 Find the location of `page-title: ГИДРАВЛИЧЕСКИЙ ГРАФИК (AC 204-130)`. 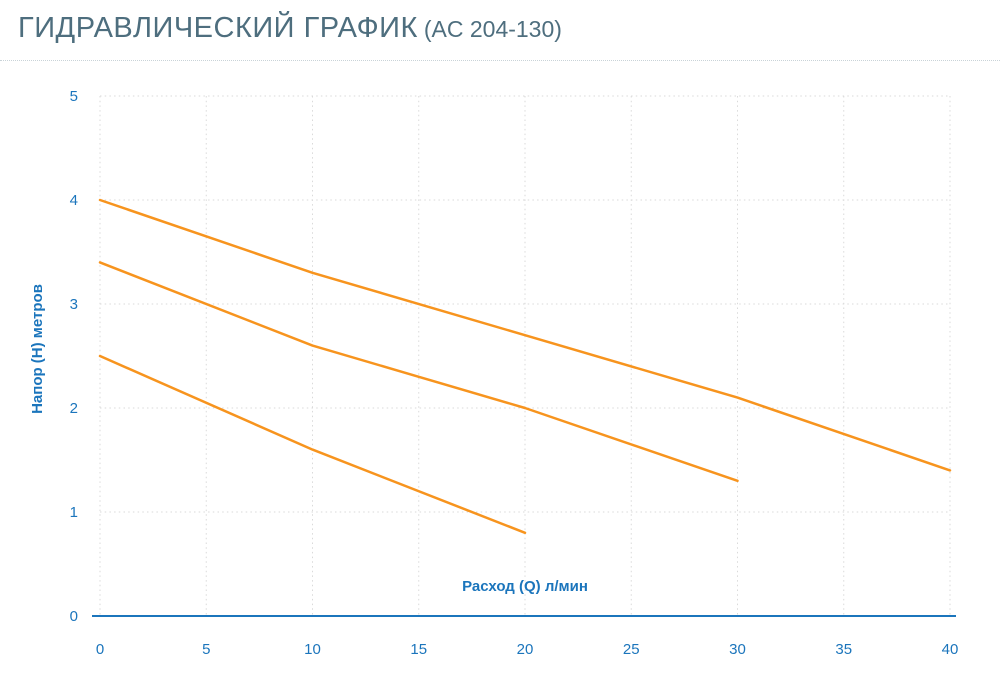

page-title: ГИДРАВЛИЧЕСКИЙ ГРАФИК (AC 204-130) is located at coordinates (509, 28).